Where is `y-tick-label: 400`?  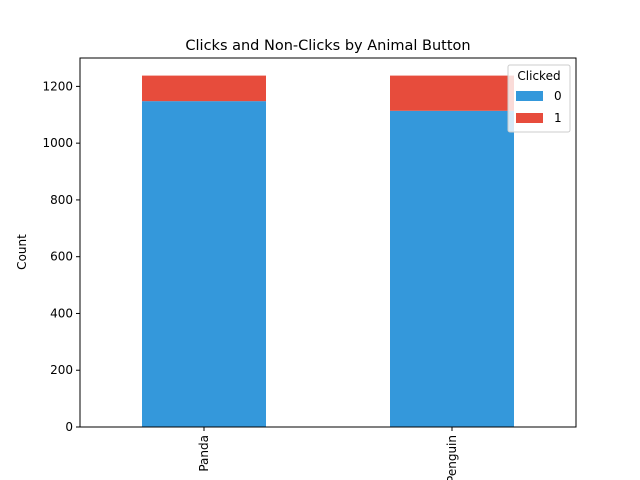
y-tick-label: 400 is located at coordinates (61, 313).